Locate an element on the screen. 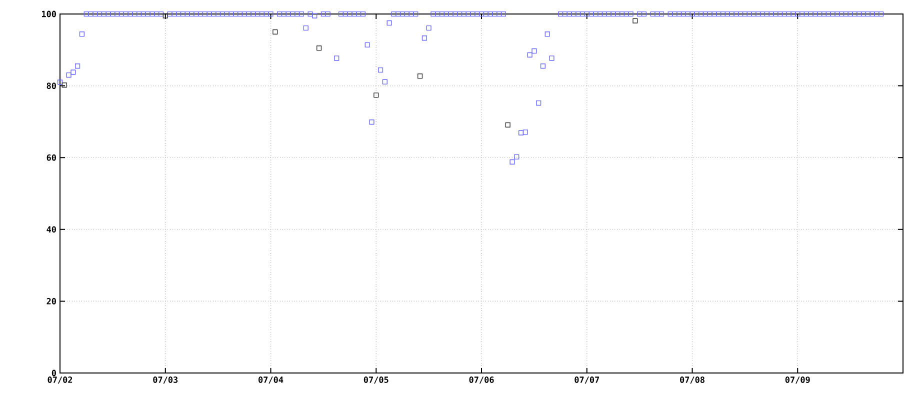 The height and width of the screenshot is (400, 920). x-tick-label: 07/08 is located at coordinates (692, 380).